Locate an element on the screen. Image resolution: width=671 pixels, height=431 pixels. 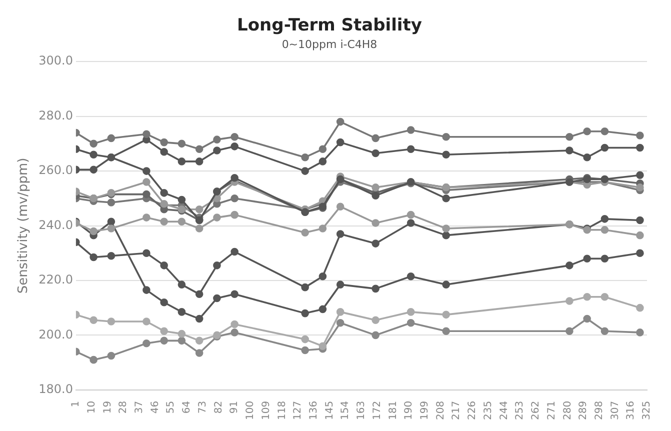
x-tick-label: 271 is located at coordinates (552, 410).